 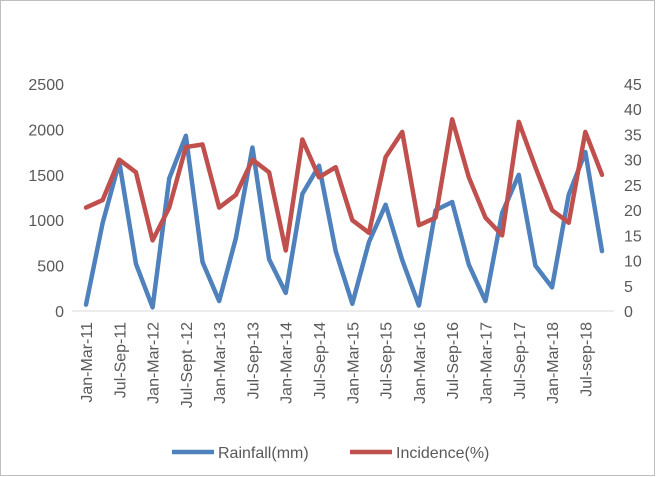 I want to click on x-tick-label: Jan-Mar-13, so click(x=220, y=363).